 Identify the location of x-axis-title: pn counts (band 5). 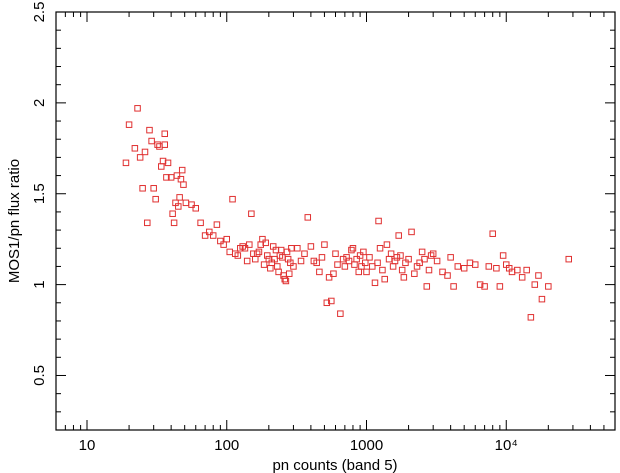
(334, 465).